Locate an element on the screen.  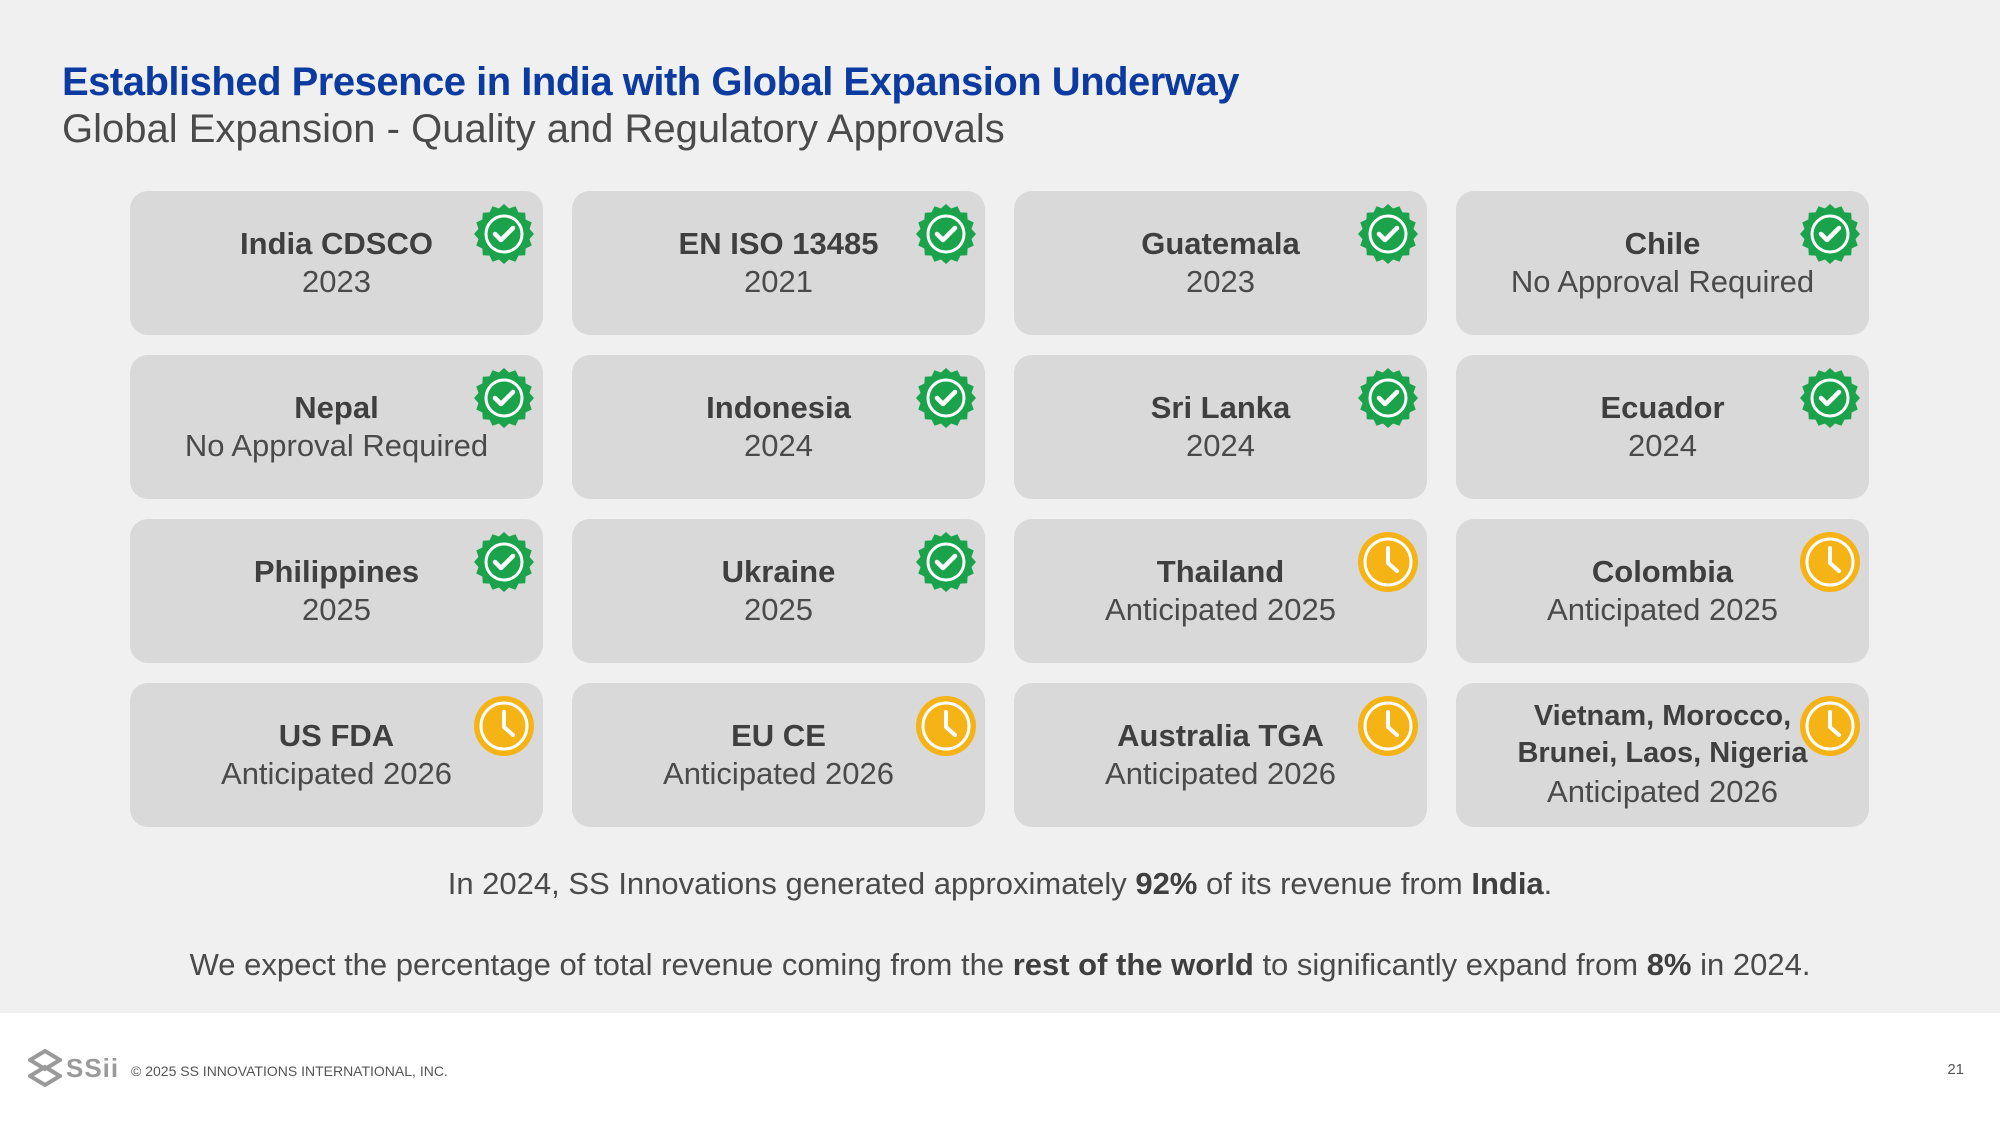
note-highlight: rest of the world is located at coordinates (1133, 964).